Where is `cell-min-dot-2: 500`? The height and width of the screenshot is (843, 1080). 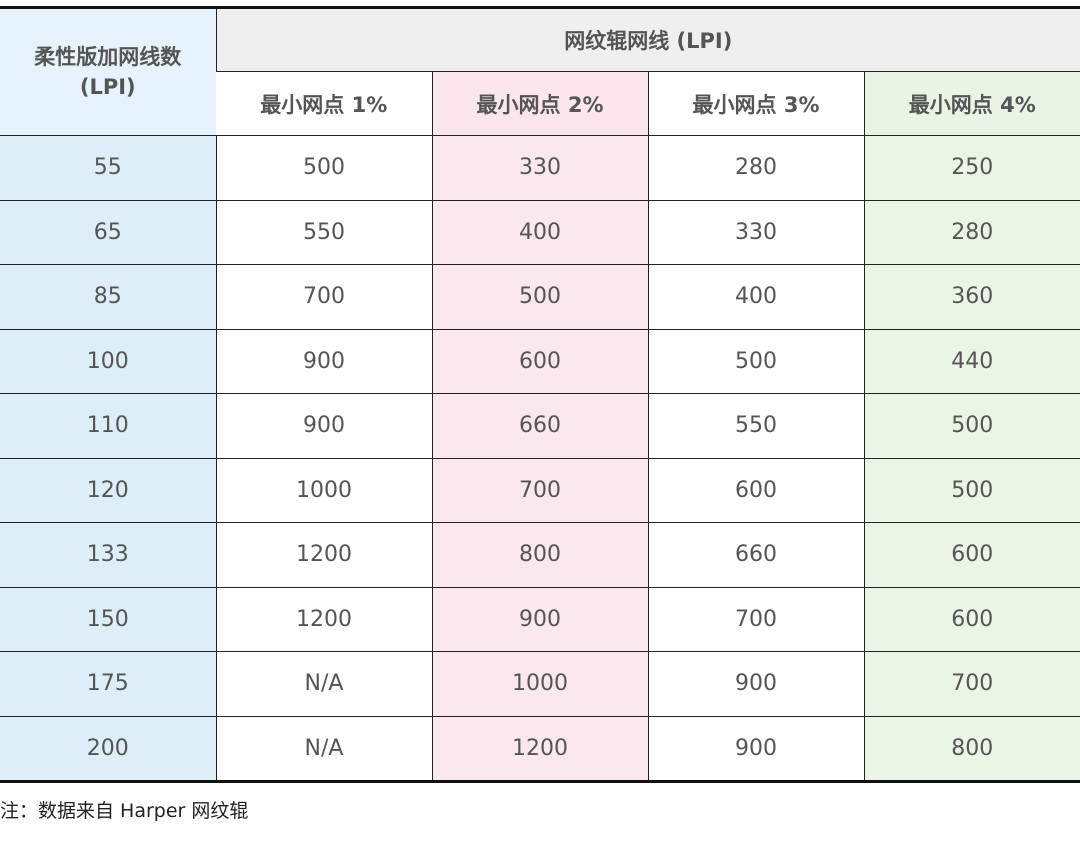
cell-min-dot-2: 500 is located at coordinates (539, 297).